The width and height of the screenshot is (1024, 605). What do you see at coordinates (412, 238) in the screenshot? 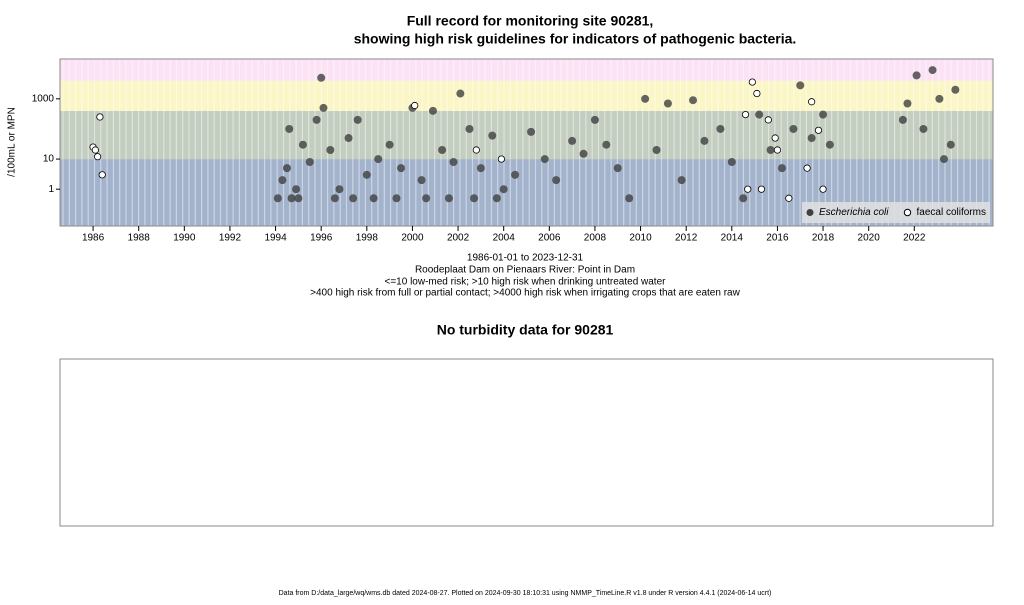
I see `x-tick-label: 2000` at bounding box center [412, 238].